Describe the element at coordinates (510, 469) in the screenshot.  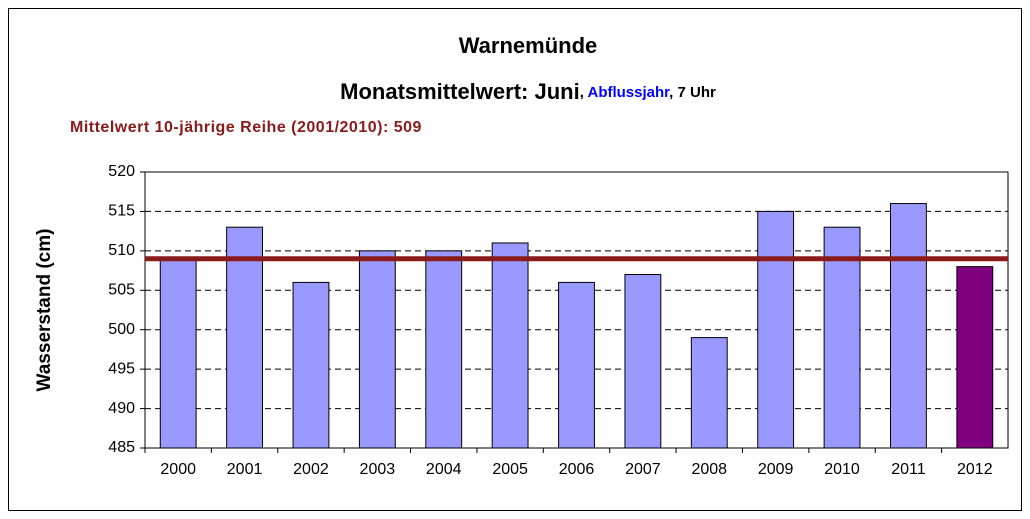
I see `x-tick-label: 2005` at that location.